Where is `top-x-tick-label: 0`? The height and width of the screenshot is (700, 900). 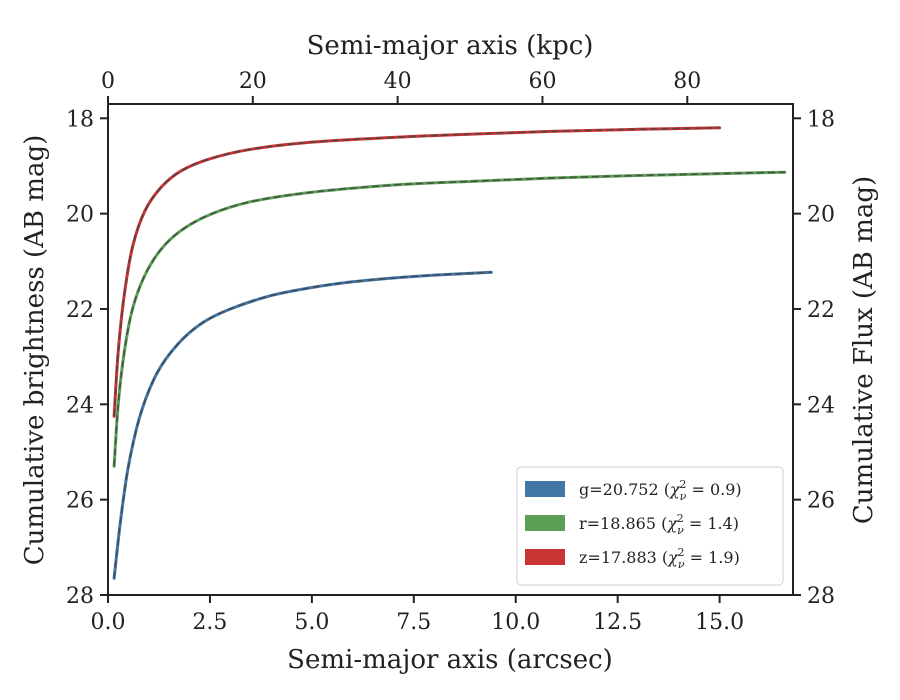 top-x-tick-label: 0 is located at coordinates (108, 81).